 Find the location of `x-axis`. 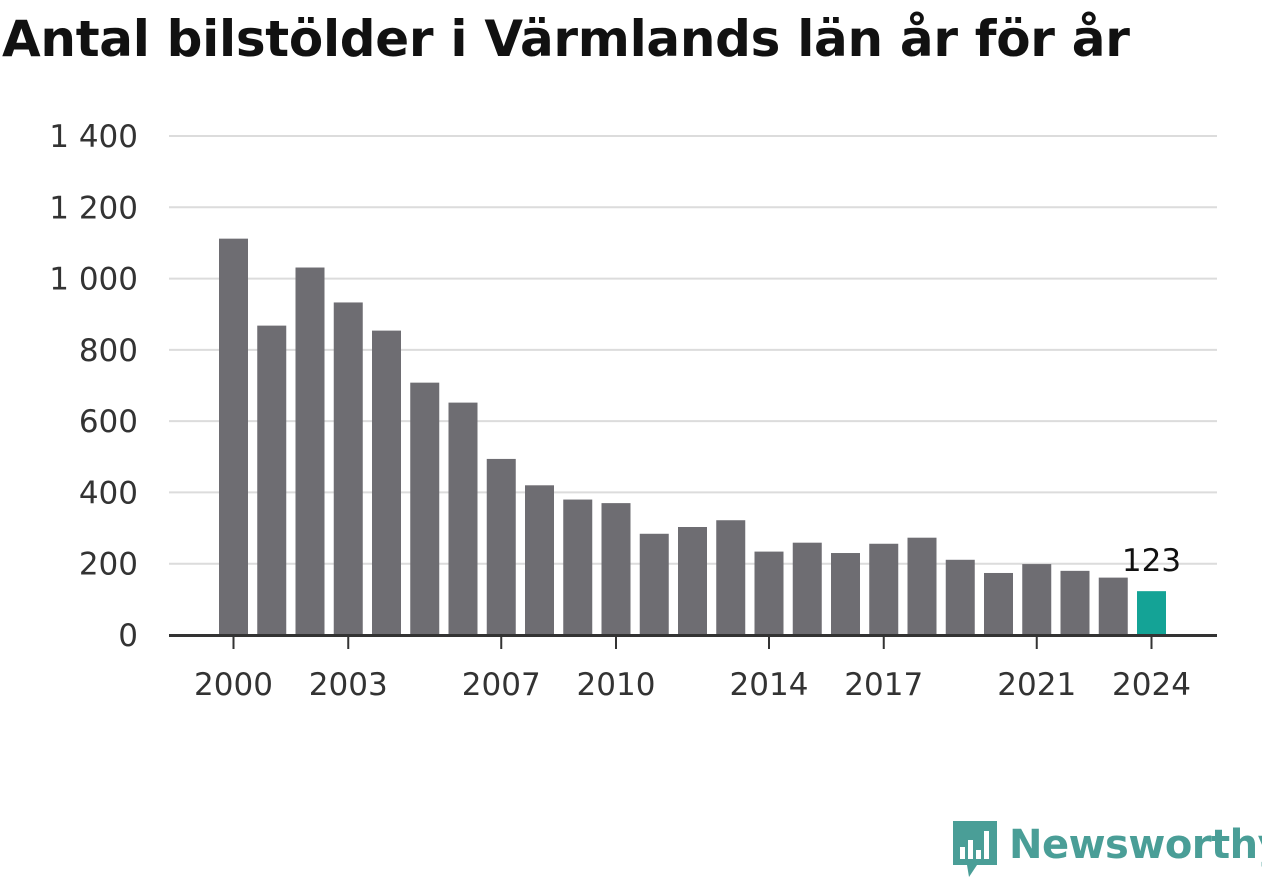

x-axis is located at coordinates (693, 641).